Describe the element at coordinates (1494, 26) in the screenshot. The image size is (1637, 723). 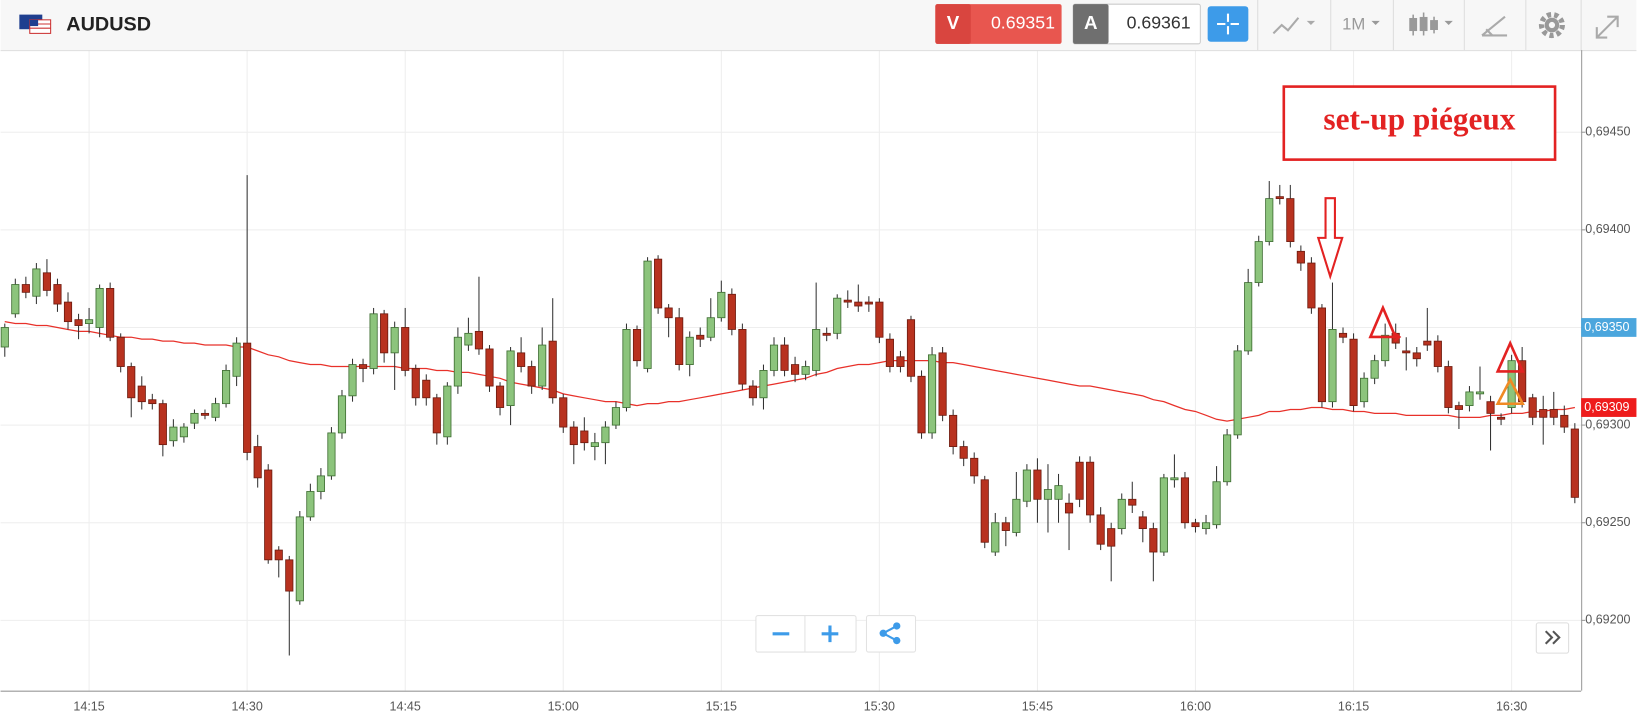
I see `draw-button` at that location.